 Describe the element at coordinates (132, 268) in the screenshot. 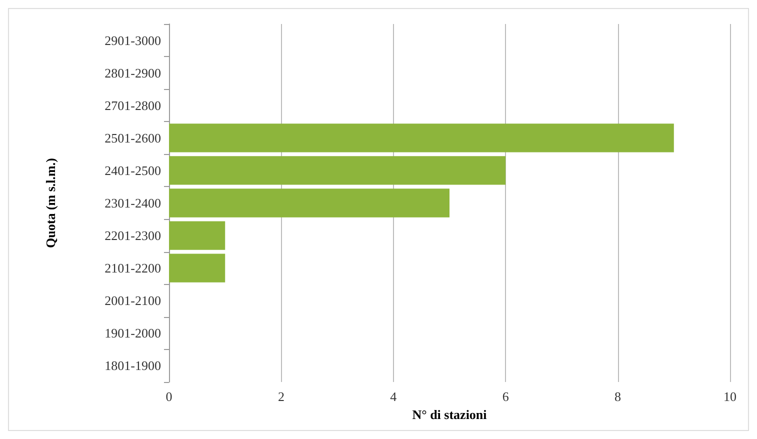

I see `y-tick-label: 2101-2200` at that location.